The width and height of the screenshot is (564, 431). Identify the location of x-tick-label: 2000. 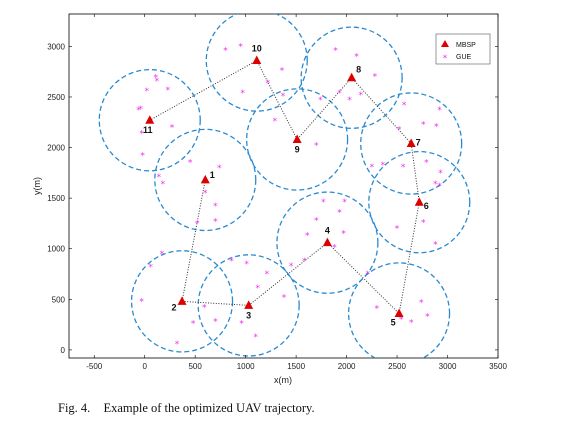
(347, 366).